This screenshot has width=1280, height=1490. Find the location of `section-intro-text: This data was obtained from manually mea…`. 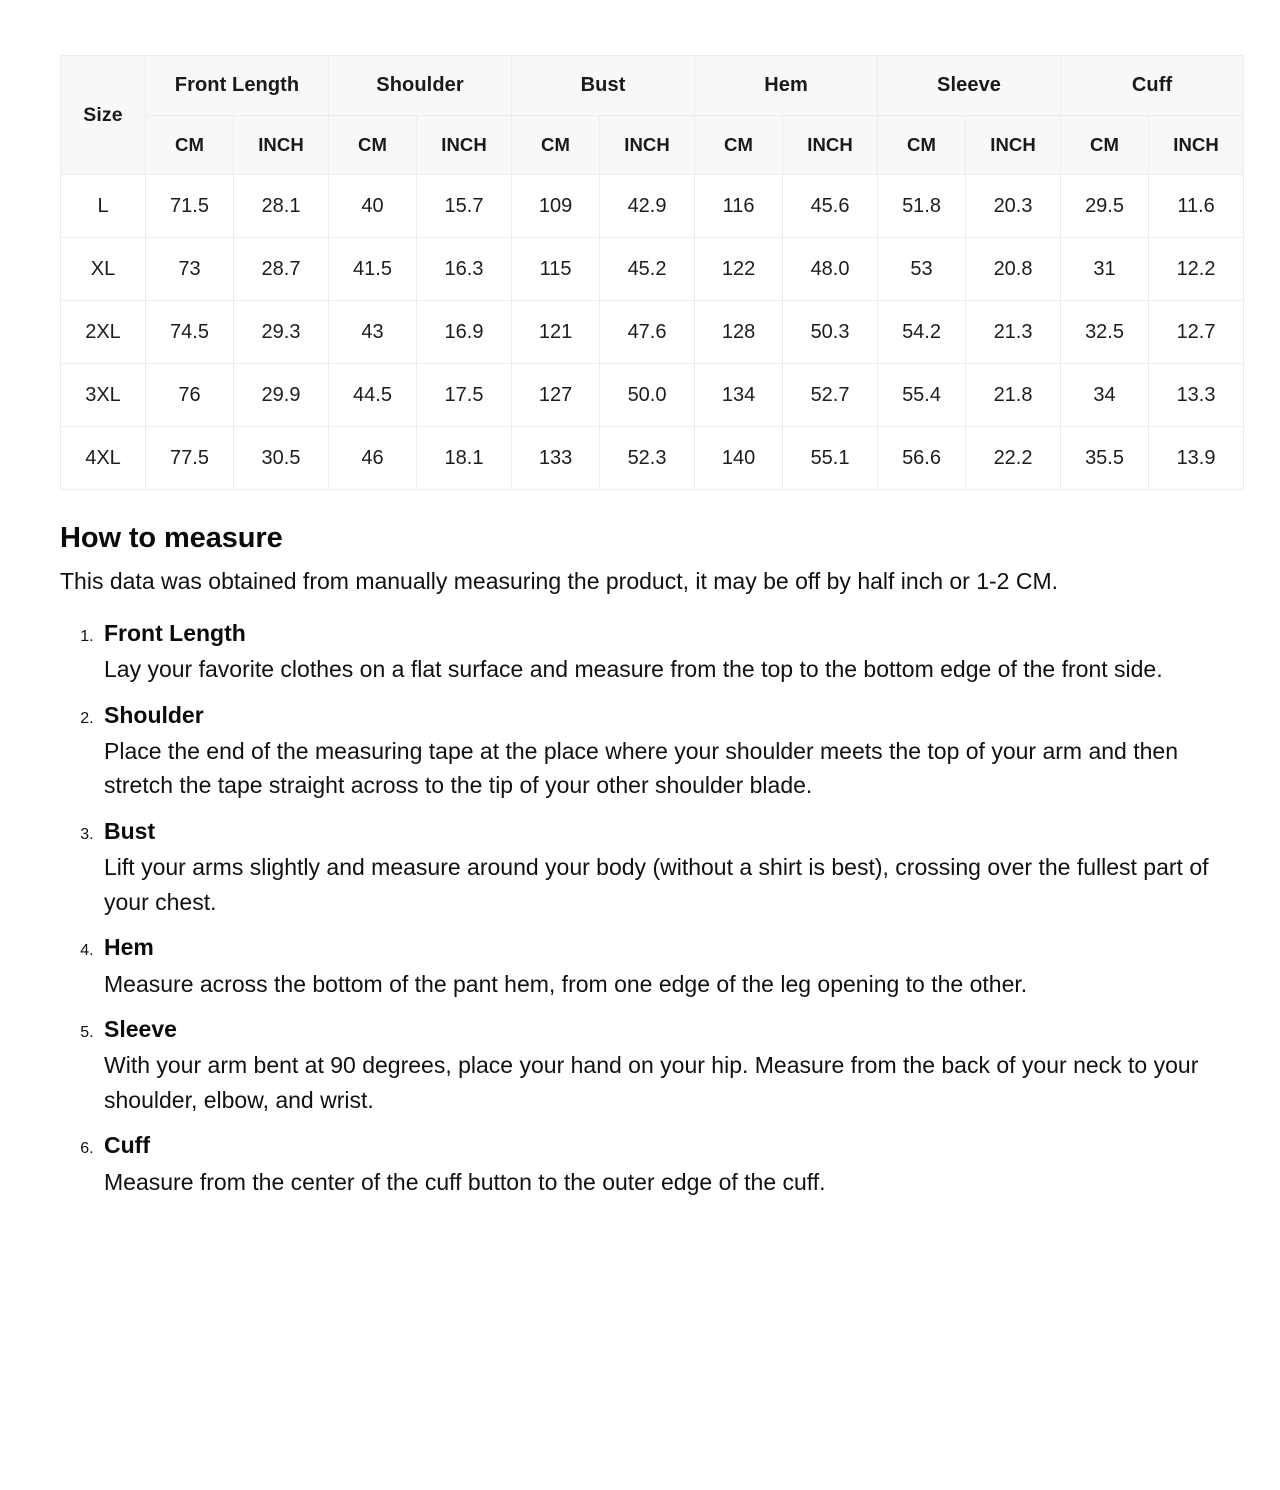

section-intro-text: This data was obtained from manually mea… is located at coordinates (559, 581).